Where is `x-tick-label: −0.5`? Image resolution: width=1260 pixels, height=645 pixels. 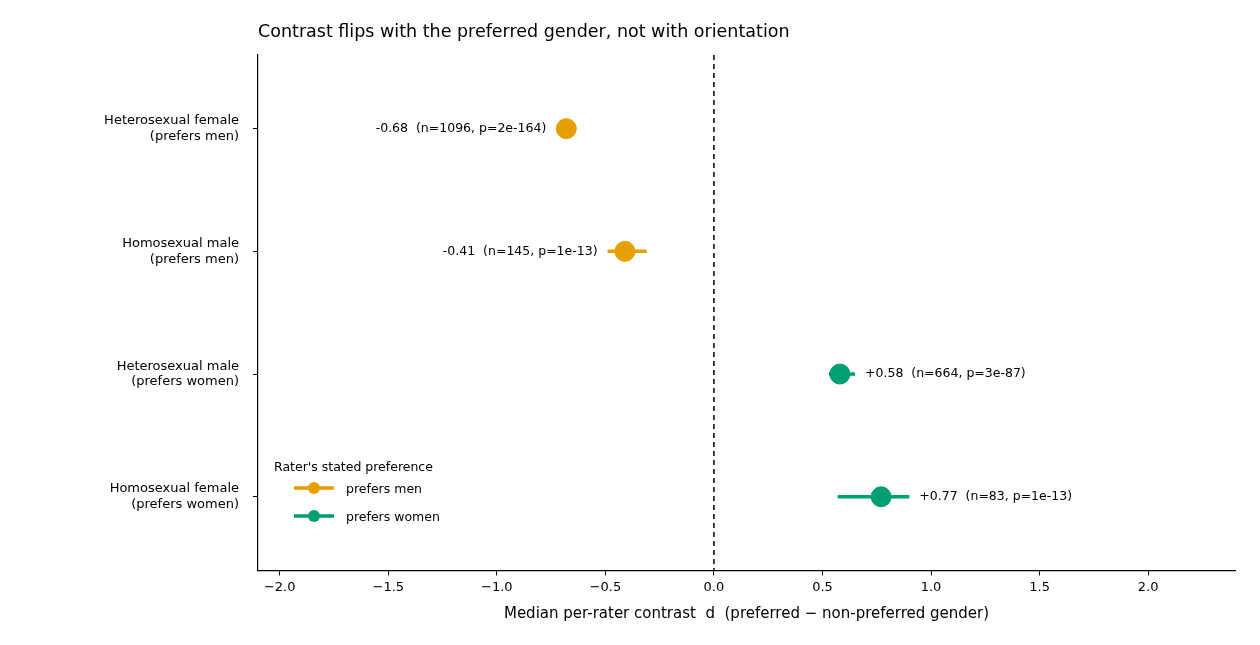
x-tick-label: −0.5 is located at coordinates (605, 586).